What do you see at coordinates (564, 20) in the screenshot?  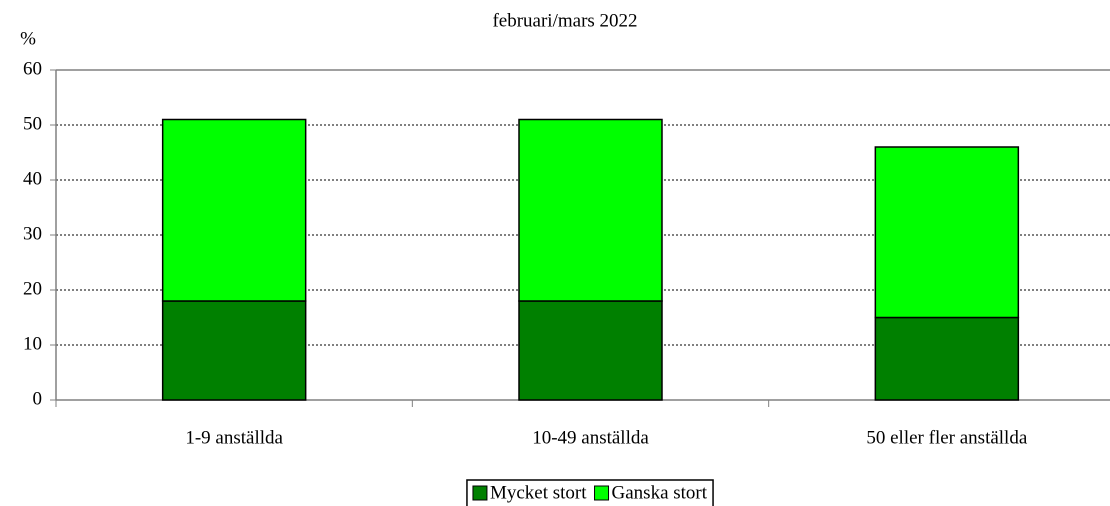 I see `chart-subtitle: februari/mars 2022` at bounding box center [564, 20].